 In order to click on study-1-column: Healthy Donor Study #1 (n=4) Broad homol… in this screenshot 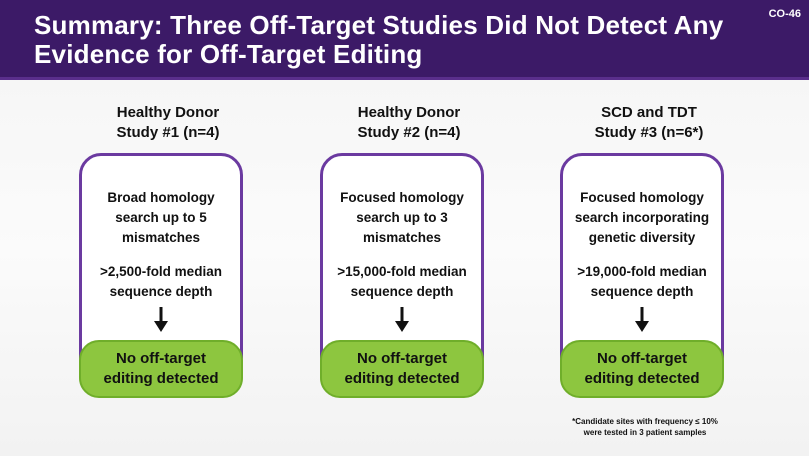, I will do `click(168, 253)`.